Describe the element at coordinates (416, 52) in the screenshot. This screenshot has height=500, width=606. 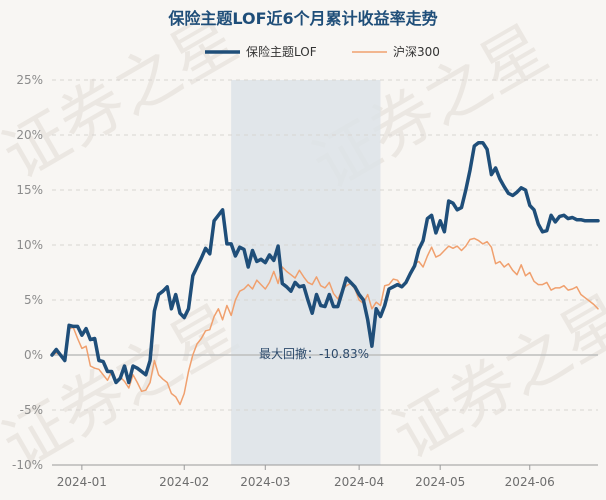
I see `legend-label-index: 沪深300` at that location.